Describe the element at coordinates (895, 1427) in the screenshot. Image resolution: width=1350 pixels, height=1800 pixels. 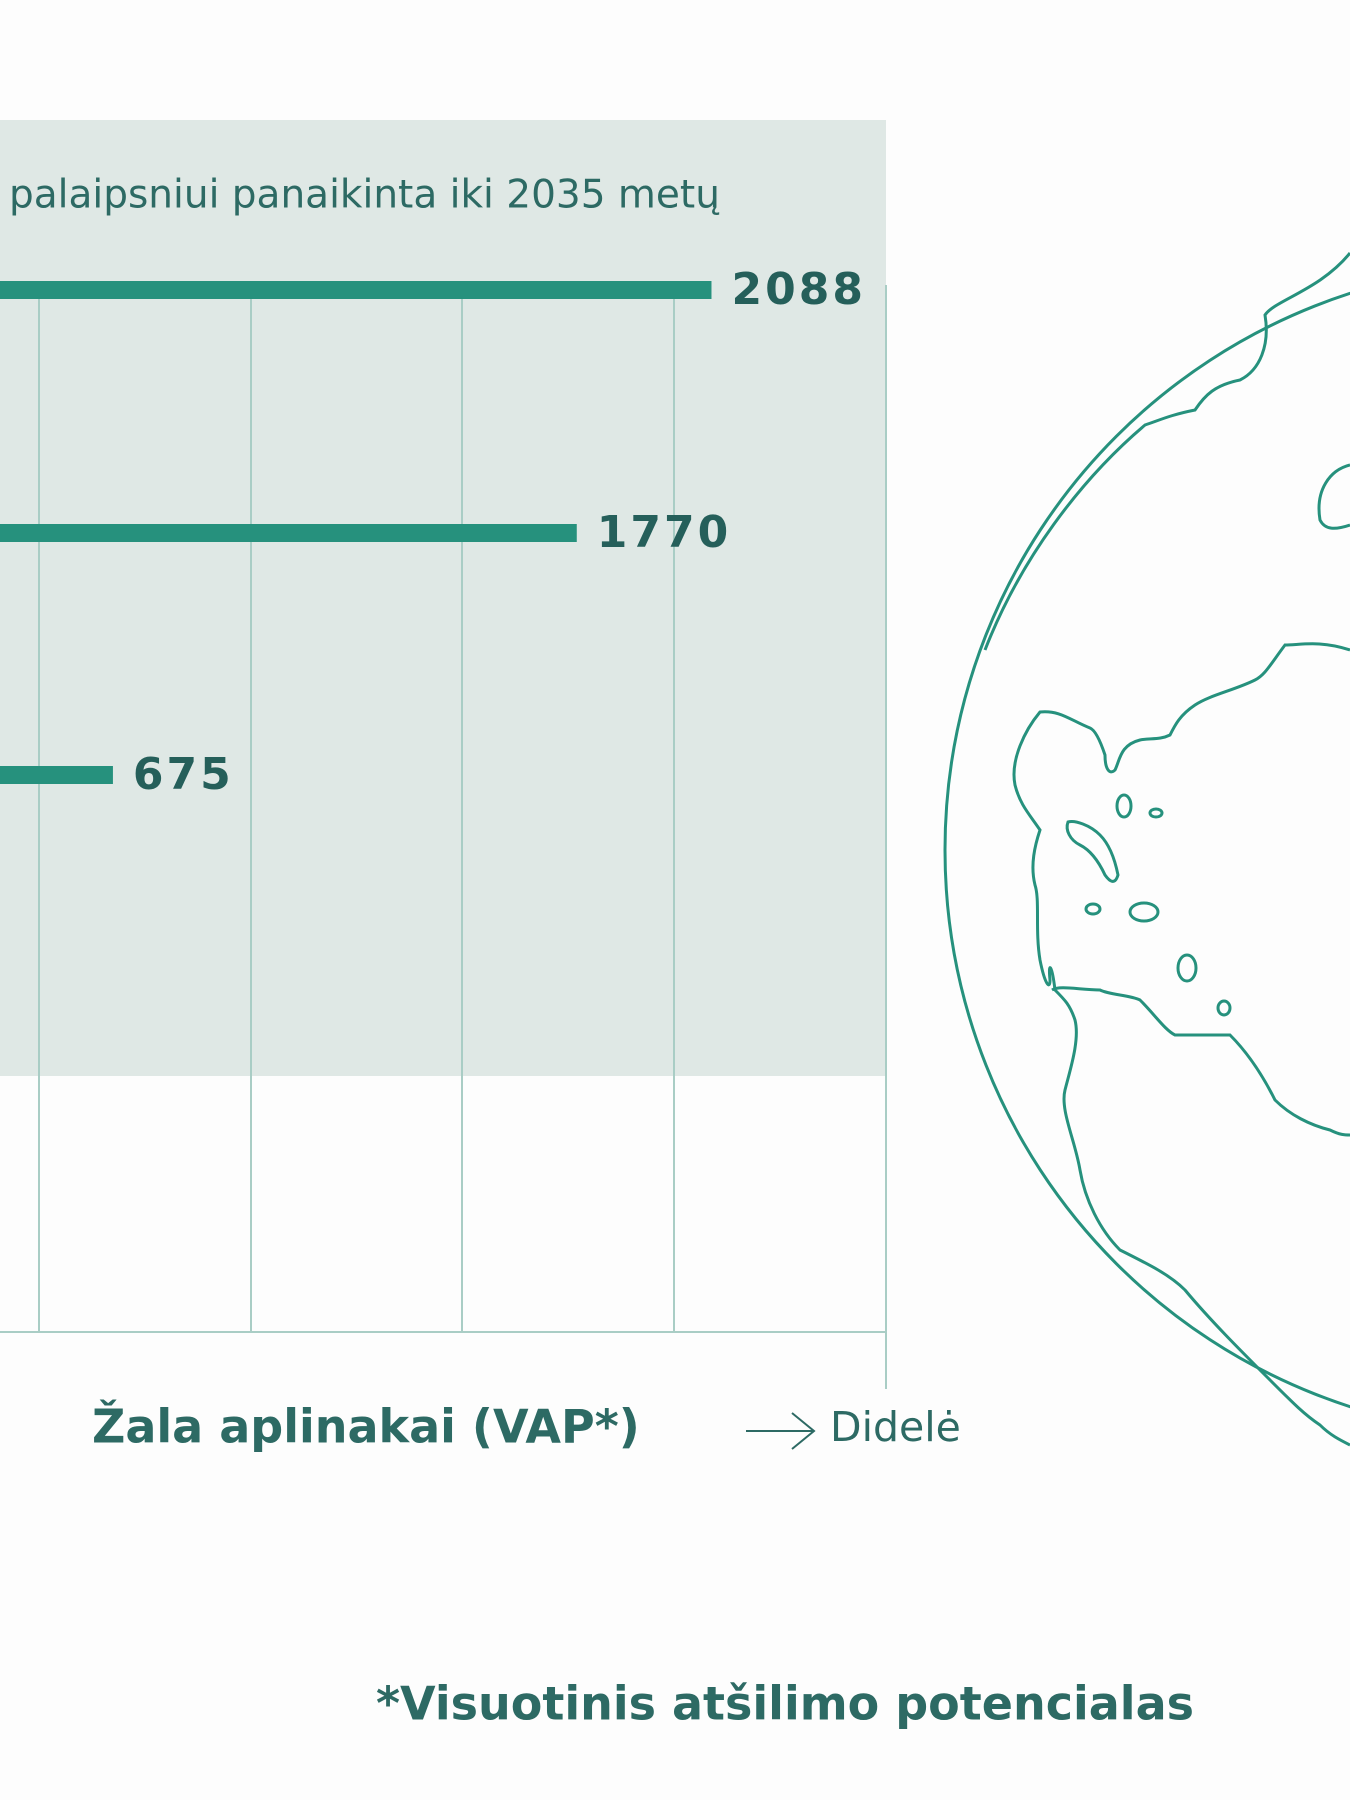
I see `annotation: Didelė` at that location.